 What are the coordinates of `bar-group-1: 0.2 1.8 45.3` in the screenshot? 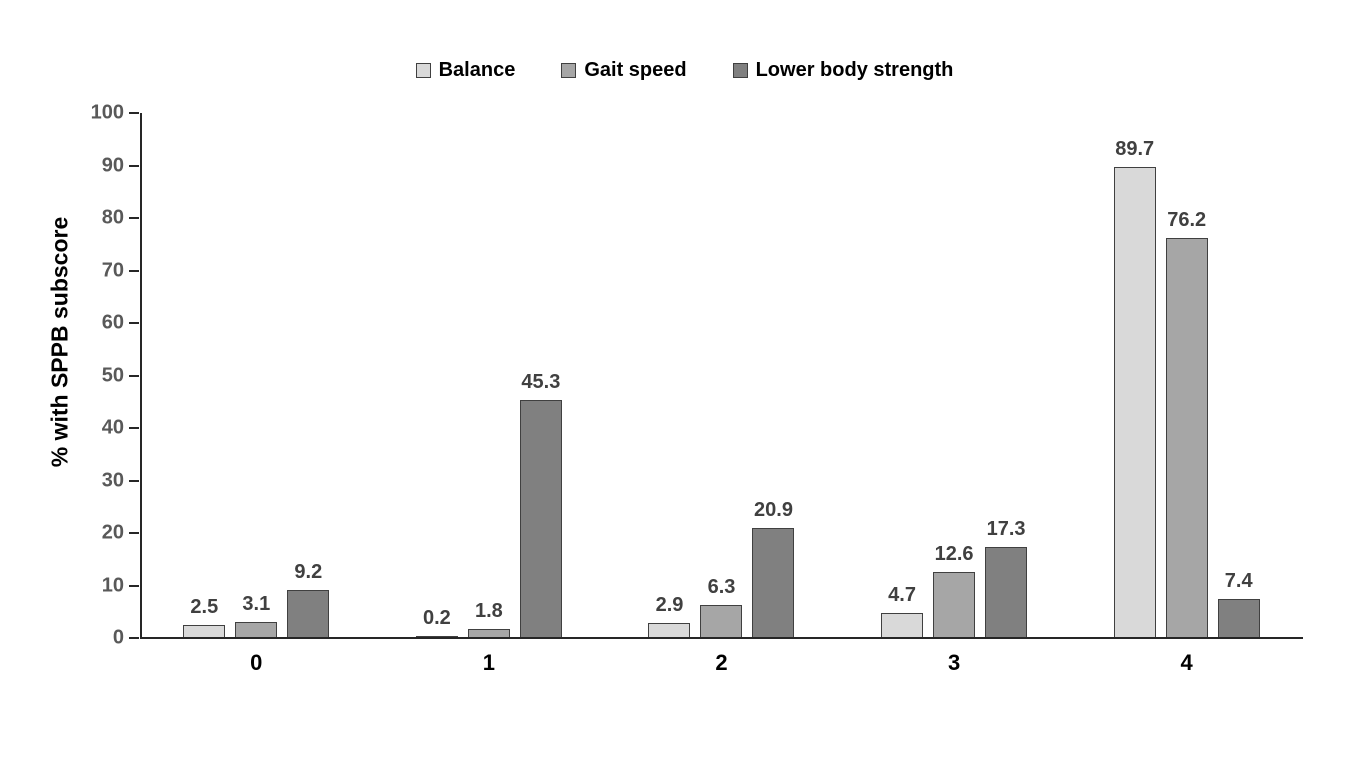 It's located at (489, 375).